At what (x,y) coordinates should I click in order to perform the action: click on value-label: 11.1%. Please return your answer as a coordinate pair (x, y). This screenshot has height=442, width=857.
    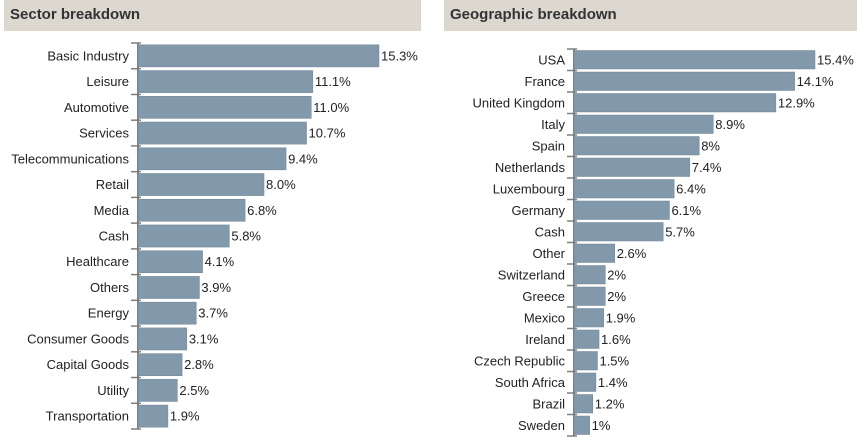
    Looking at the image, I should click on (333, 81).